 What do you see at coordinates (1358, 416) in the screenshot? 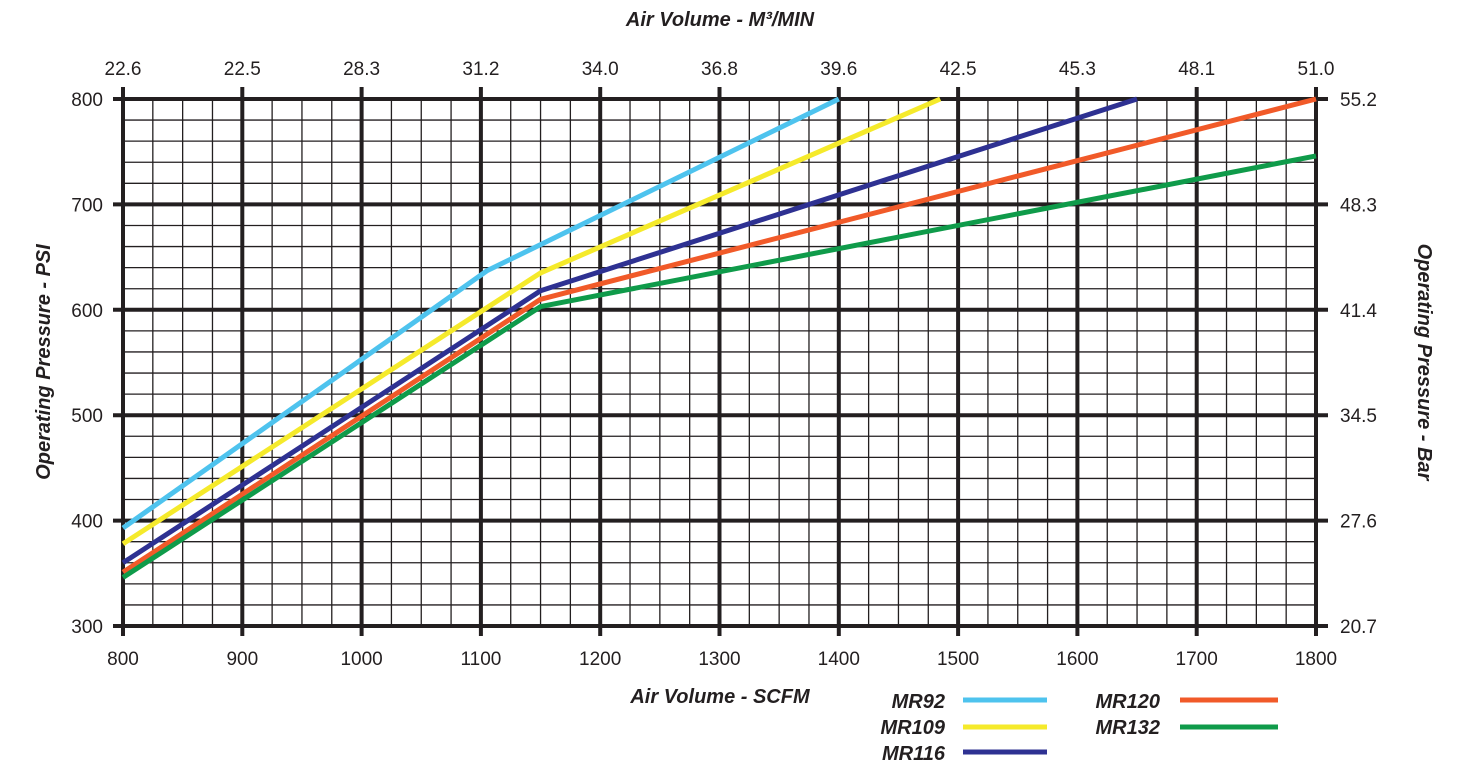
I see `y-right-tick-label: 34.5` at bounding box center [1358, 416].